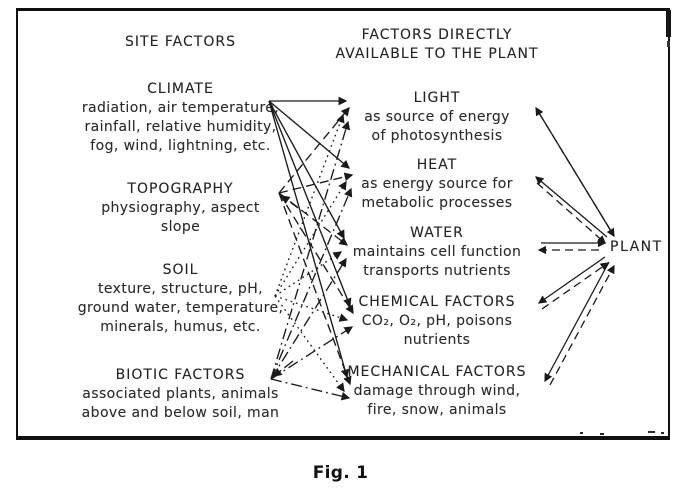 This screenshot has height=503, width=681. Describe the element at coordinates (180, 289) in the screenshot. I see `soil-line: texture, structure, pH,` at that location.